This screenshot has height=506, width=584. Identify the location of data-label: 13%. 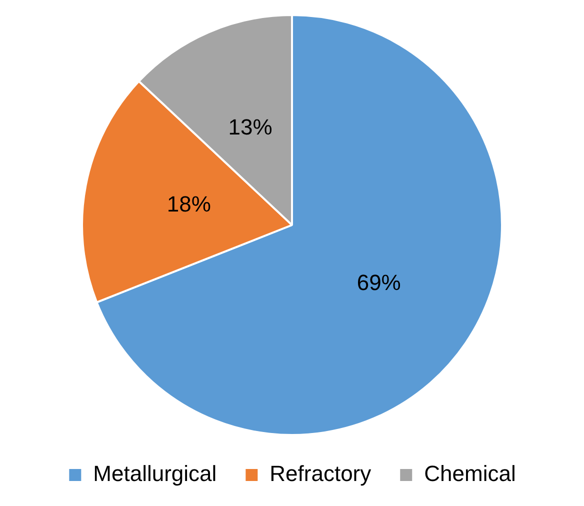
(250, 127).